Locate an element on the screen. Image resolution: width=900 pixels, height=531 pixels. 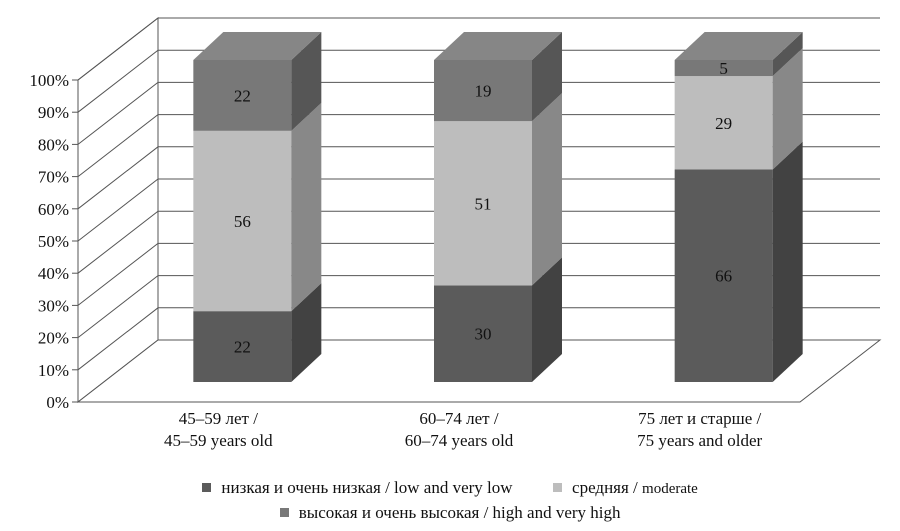
y-tick-label: 100% is located at coordinates (49, 80).